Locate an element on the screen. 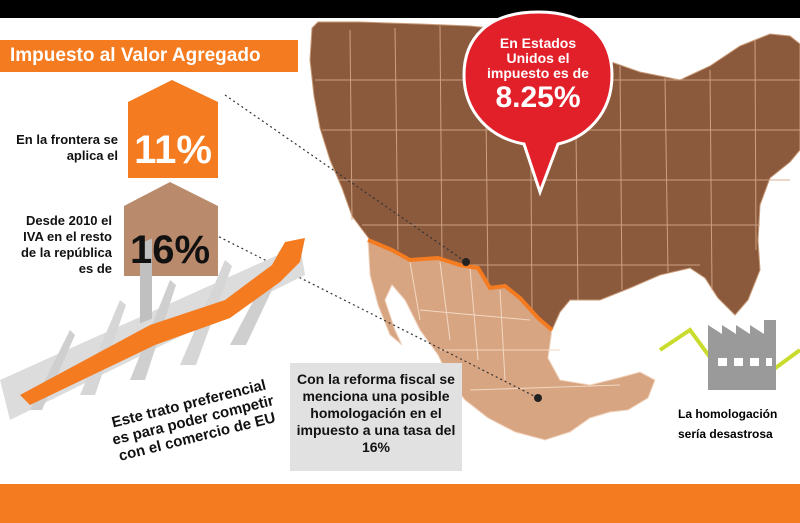 This screenshot has height=523, width=800. eu-line-2: Unidos el is located at coordinates (538, 58).